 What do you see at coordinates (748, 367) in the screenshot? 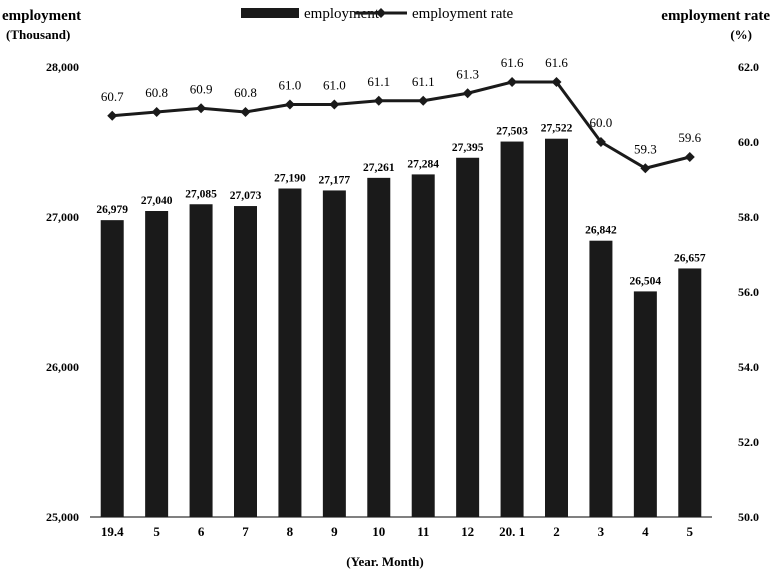
I see `right-tick-label: 54.0` at bounding box center [748, 367].